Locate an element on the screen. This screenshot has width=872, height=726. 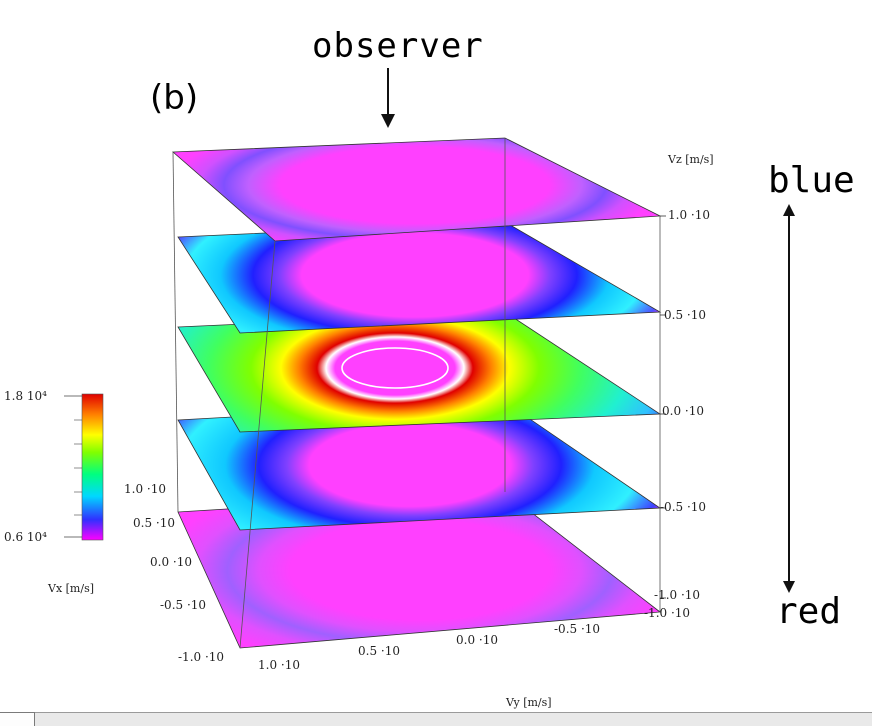
vz-tick: 0.5 ·10 is located at coordinates (685, 315).